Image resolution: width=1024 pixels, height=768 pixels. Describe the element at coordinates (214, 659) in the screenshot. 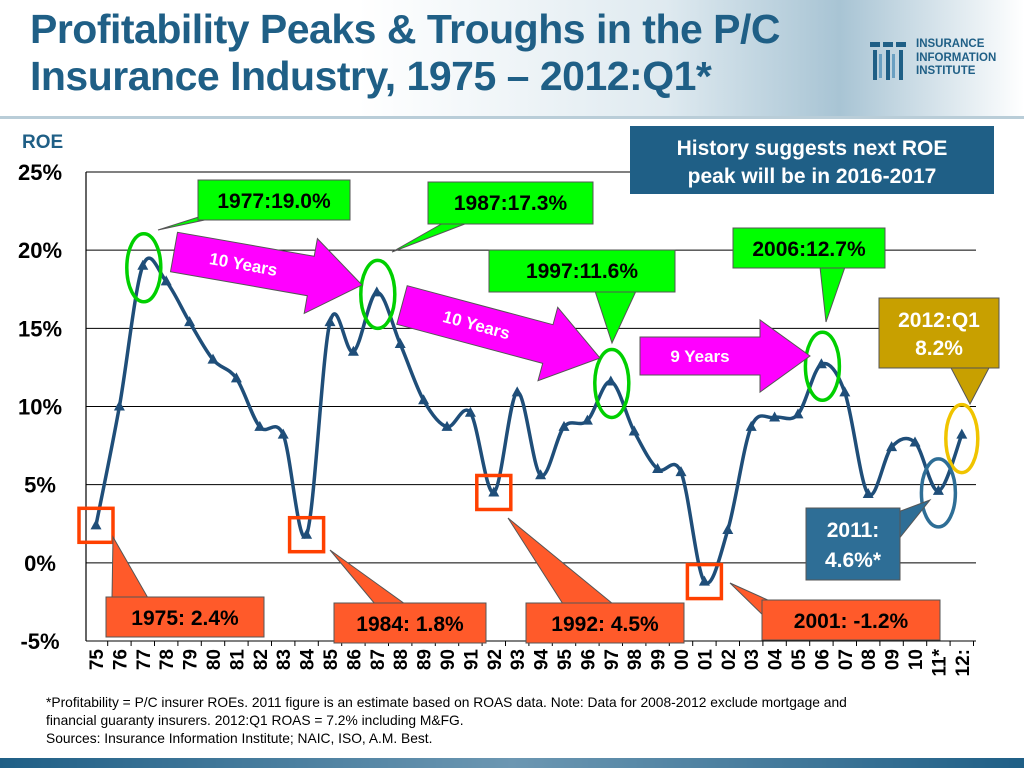

I see `x-tick-label: 80` at that location.